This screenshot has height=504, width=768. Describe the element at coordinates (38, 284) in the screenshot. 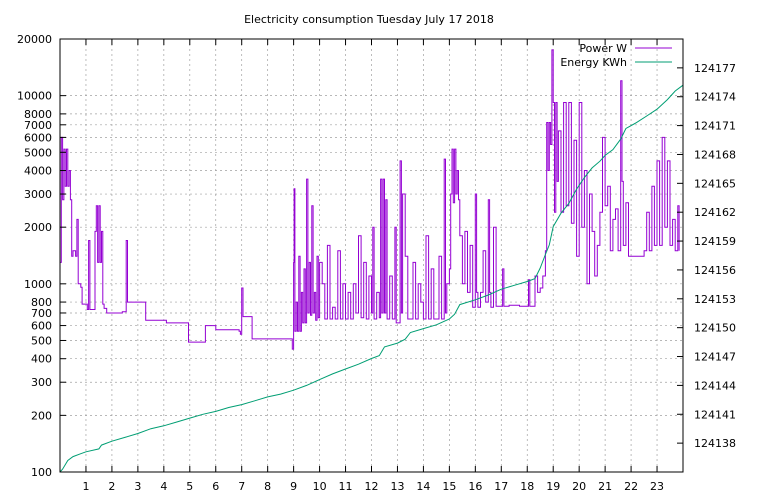

I see `y-tick-label: 1000` at that location.